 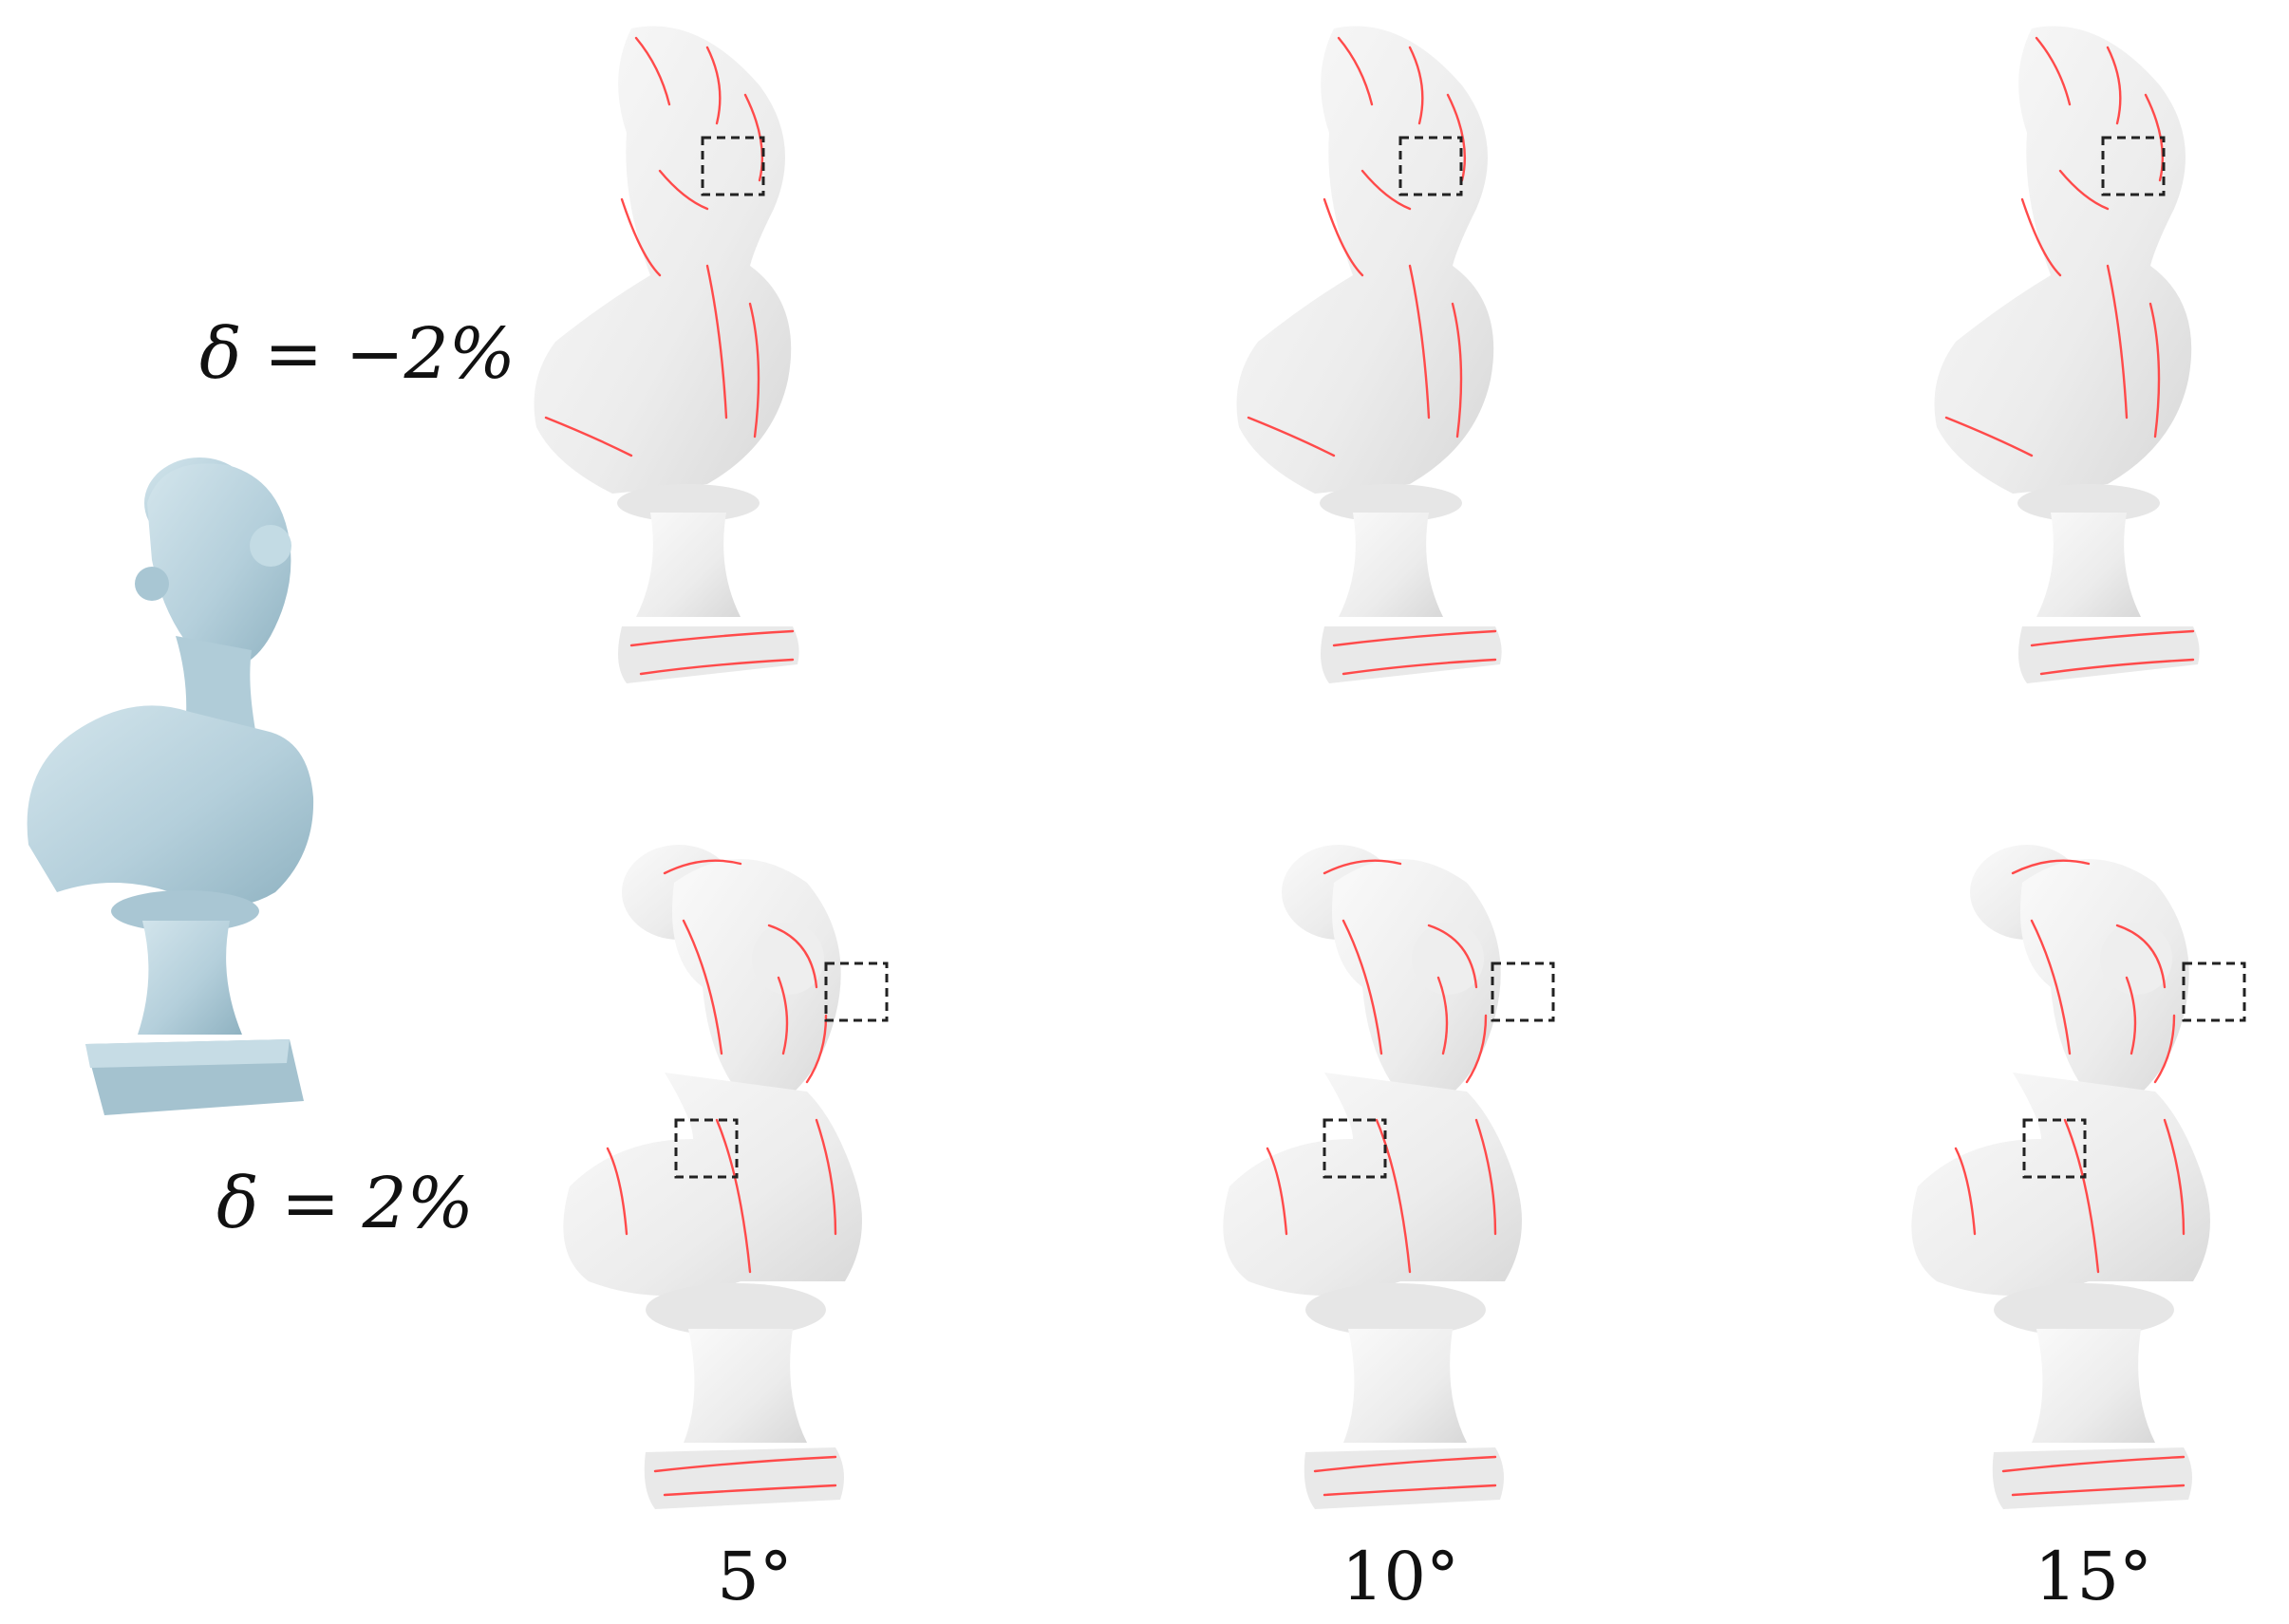 What do you see at coordinates (755, 1576) in the screenshot?
I see `col-label-5deg: 5°` at bounding box center [755, 1576].